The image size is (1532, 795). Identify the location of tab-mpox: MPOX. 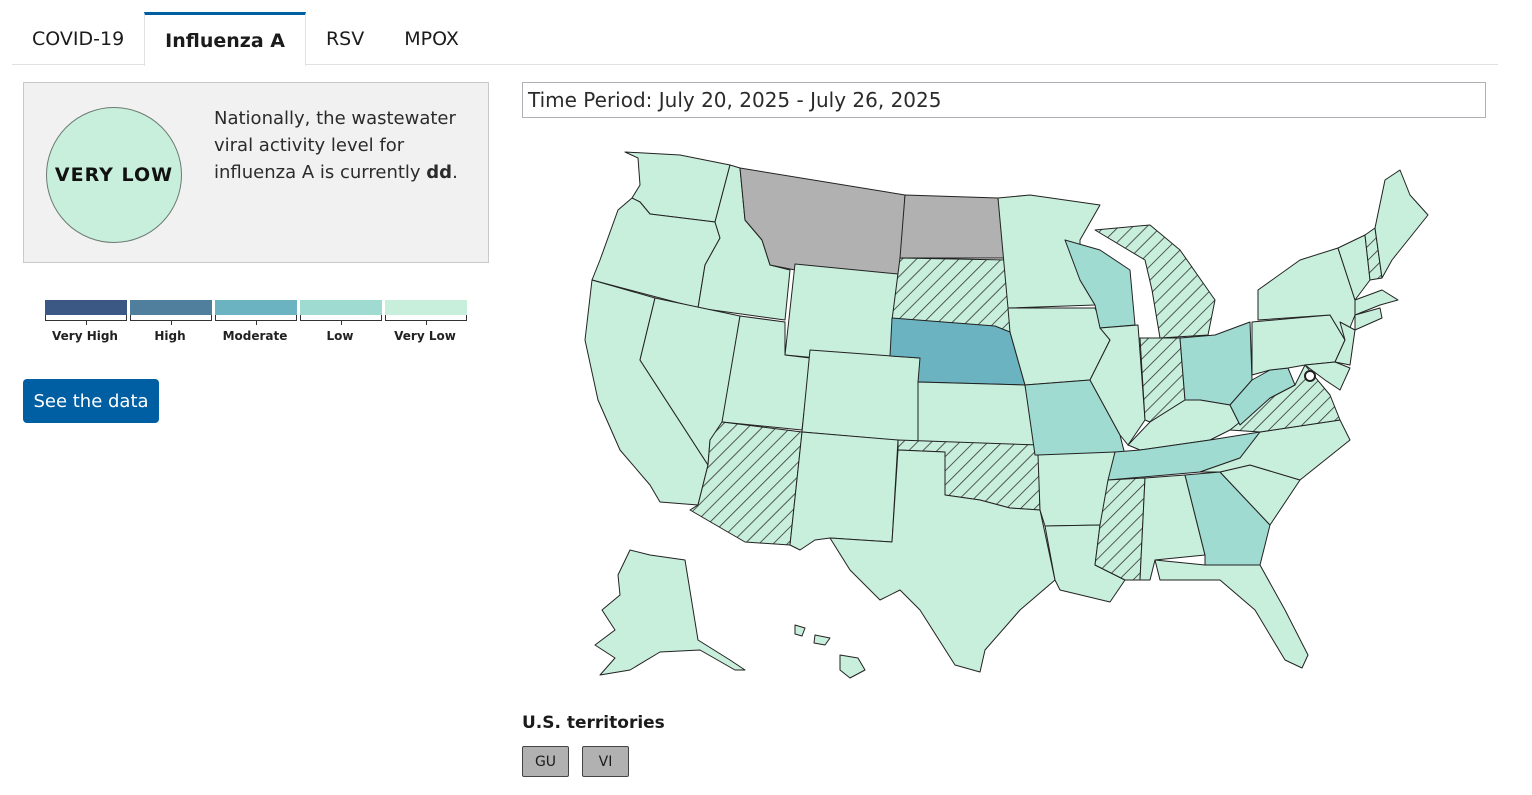
(431, 38).